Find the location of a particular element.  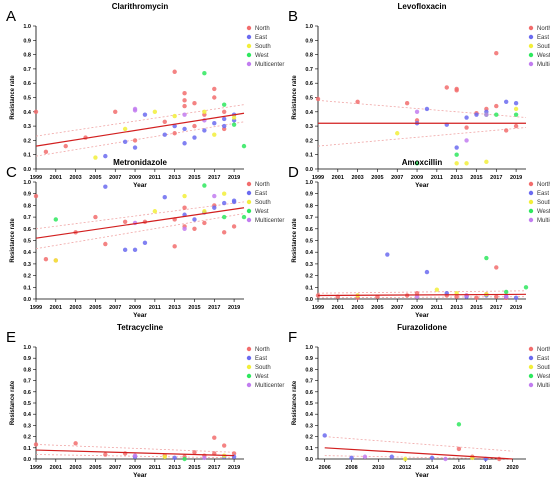

x-tick-label: 2003 is located at coordinates (75, 468).